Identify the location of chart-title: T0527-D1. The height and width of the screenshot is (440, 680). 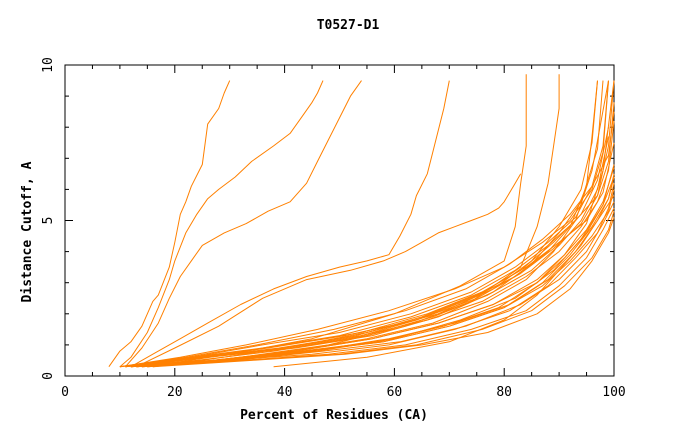
(348, 25).